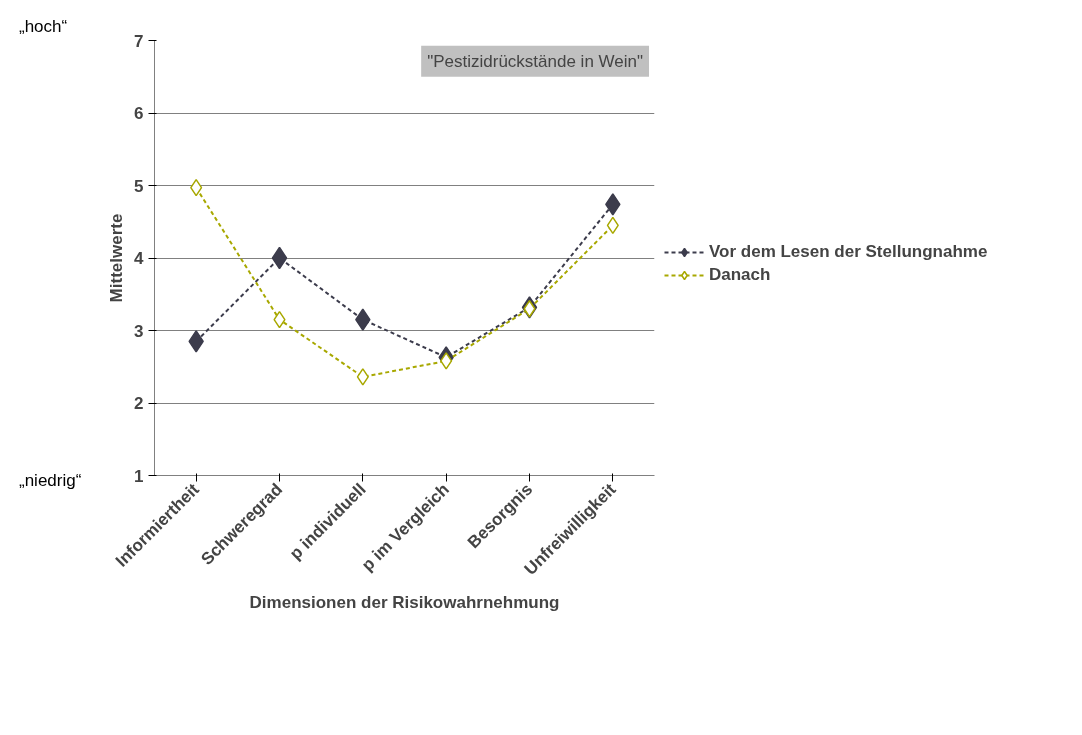  Describe the element at coordinates (139, 258) in the screenshot. I see `y-tick-label: 4` at that location.